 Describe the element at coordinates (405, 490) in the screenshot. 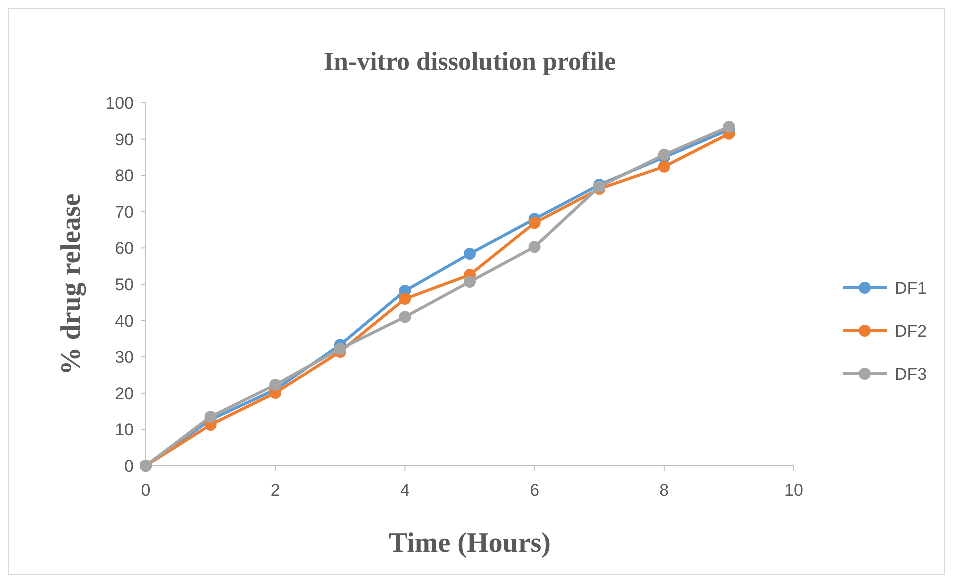

I see `x-tick-label: 4` at that location.